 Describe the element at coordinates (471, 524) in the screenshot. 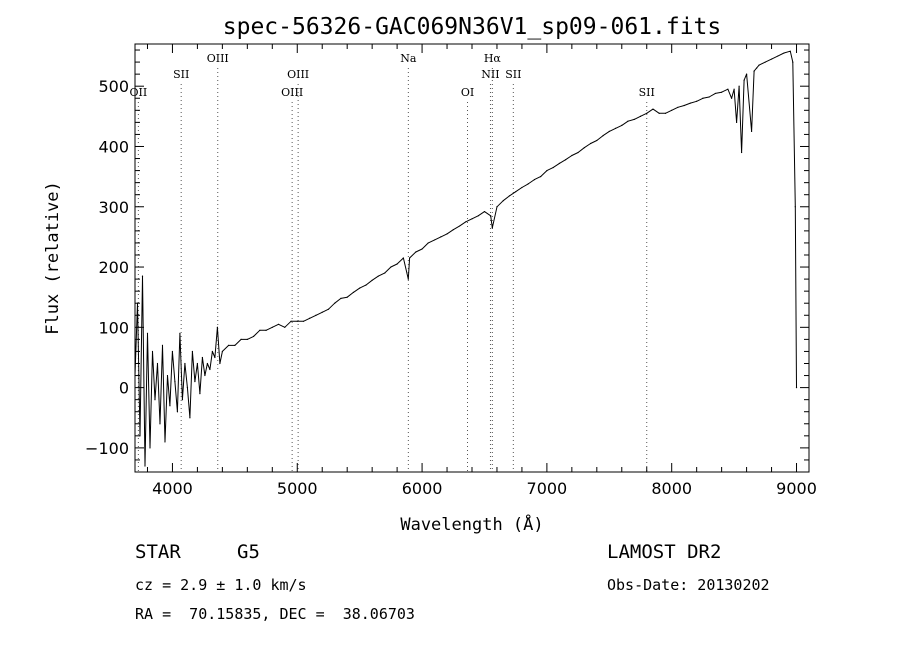

I see `x-axis-label: Wavelength (Å)` at that location.